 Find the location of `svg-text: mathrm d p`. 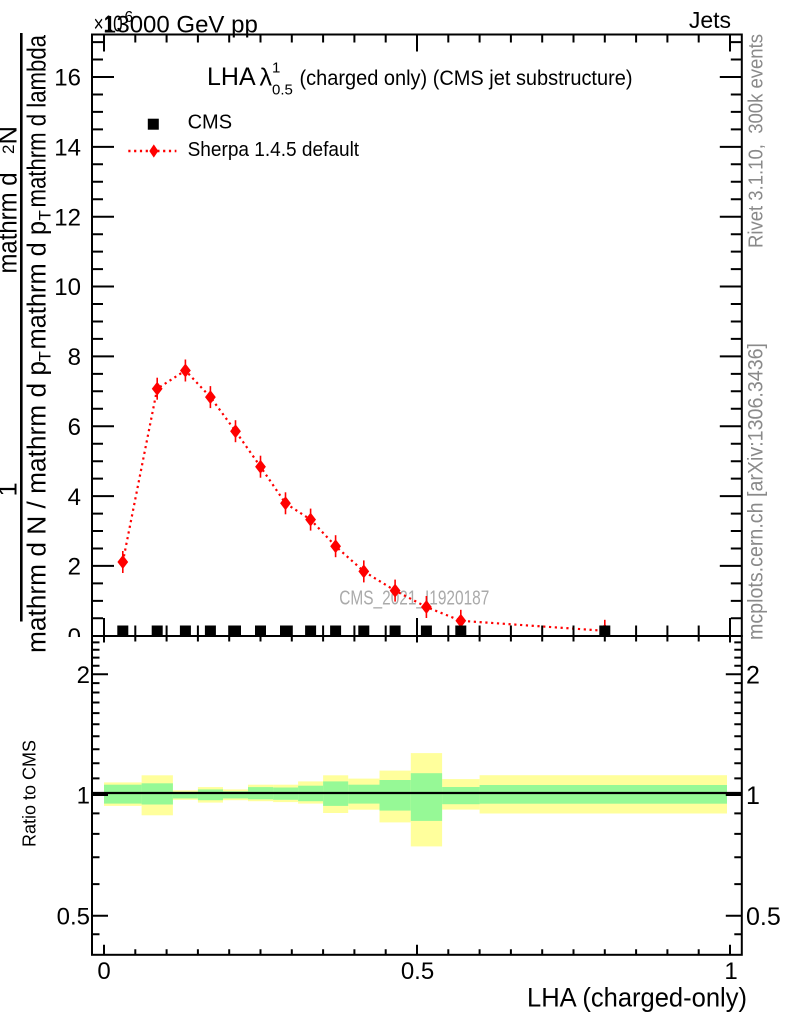

svg-text: mathrm d p is located at coordinates (38, 285).